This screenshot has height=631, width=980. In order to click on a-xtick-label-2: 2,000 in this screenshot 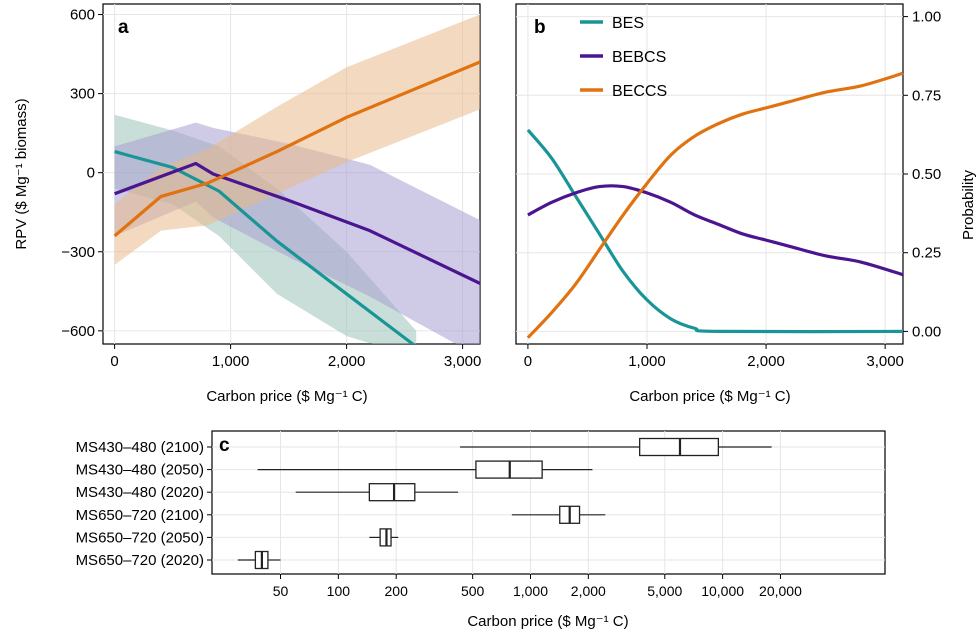, I will do `click(347, 361)`.